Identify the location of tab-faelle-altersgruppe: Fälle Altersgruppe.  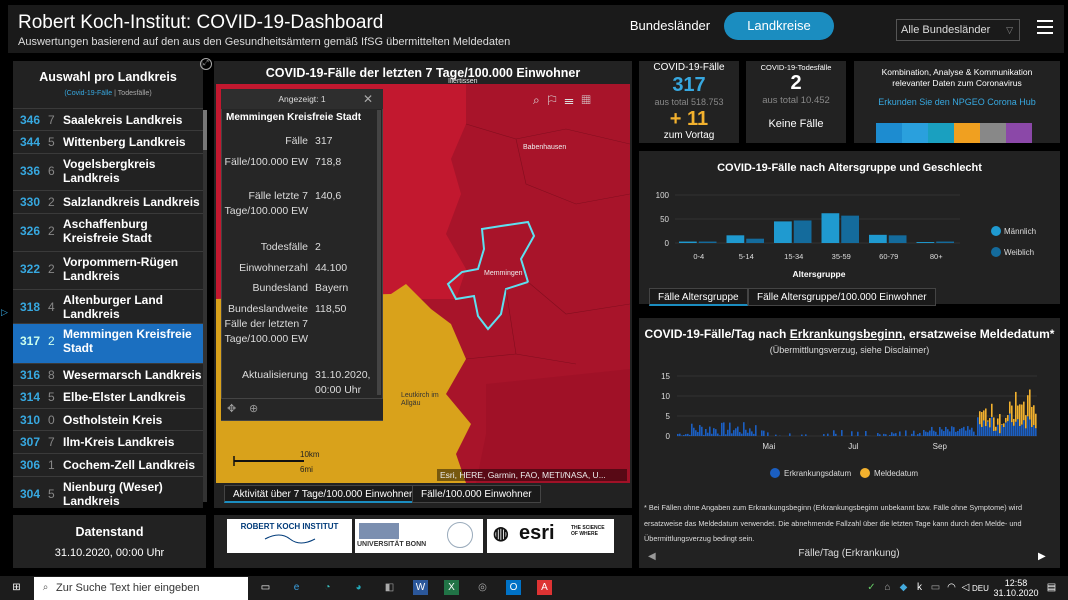
(698, 297).